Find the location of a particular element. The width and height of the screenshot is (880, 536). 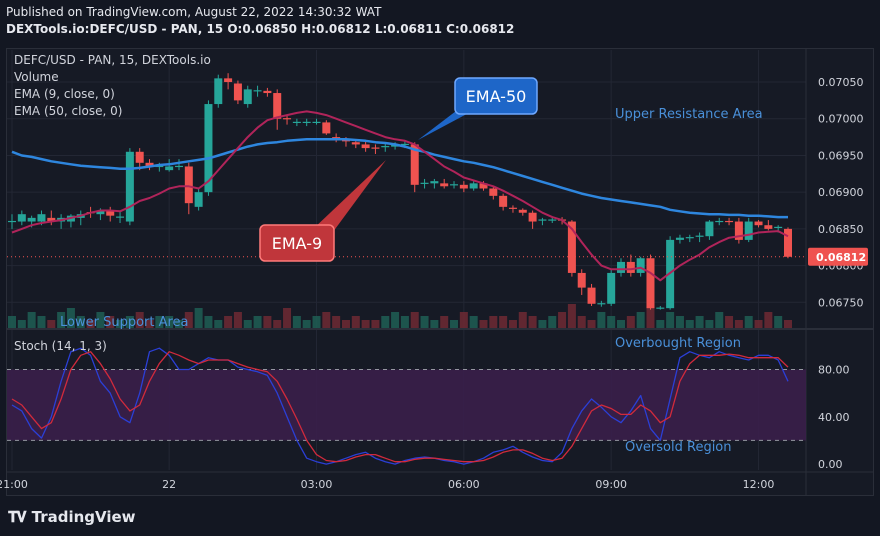

last-price-badge is located at coordinates (838, 256).